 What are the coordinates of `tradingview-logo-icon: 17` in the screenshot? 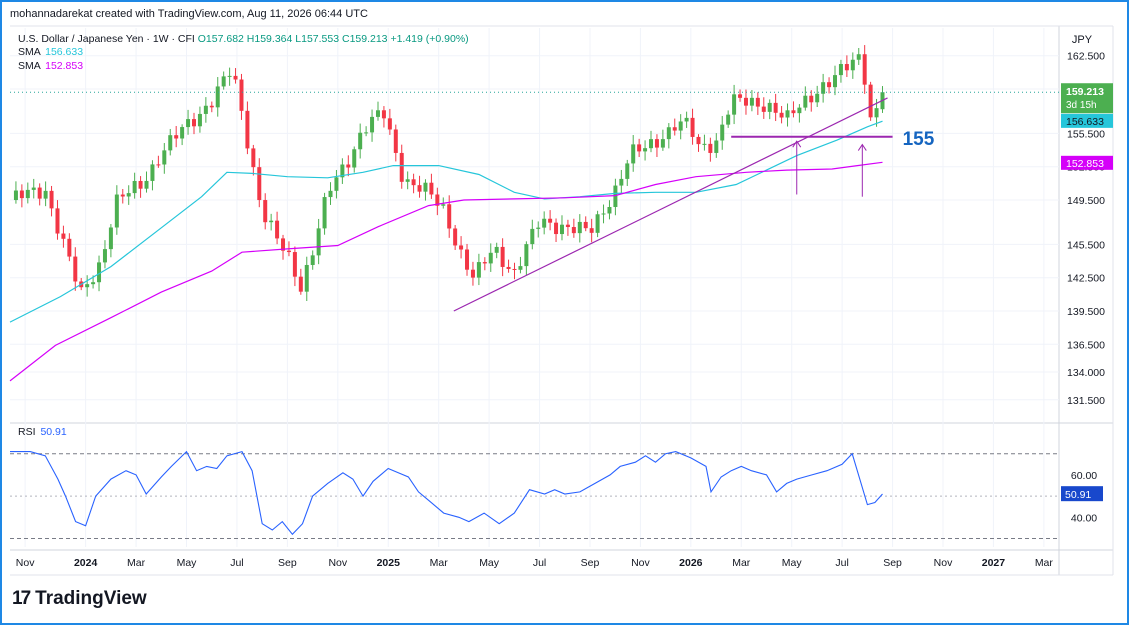 It's located at (21, 598).